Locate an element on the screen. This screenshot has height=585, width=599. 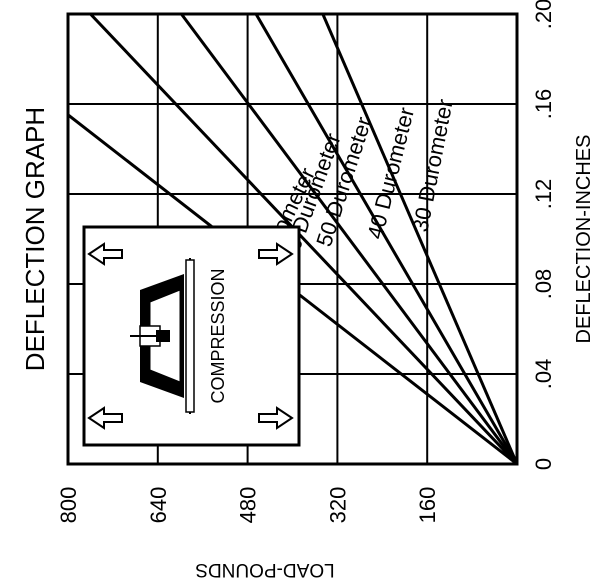
y-tick-label-3: 640 is located at coordinates (158, 505).